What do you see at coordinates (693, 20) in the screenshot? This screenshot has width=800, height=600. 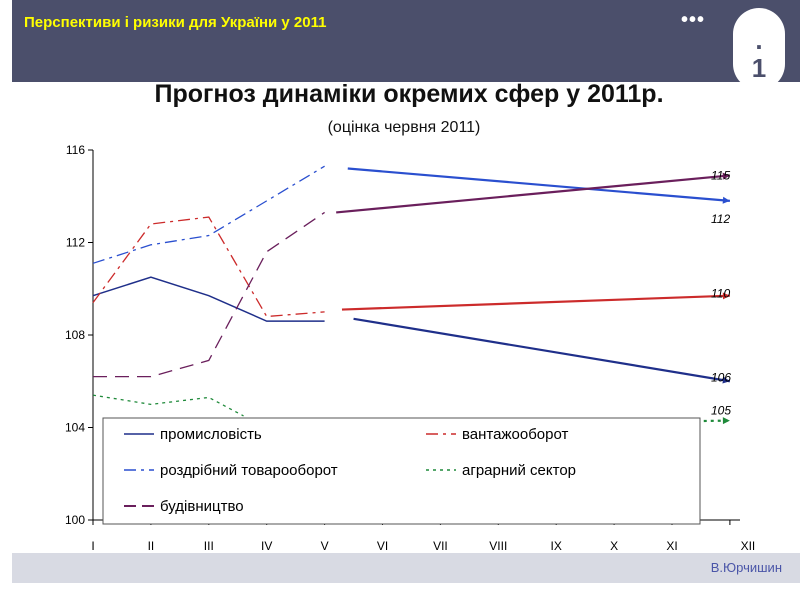 I see `more-dots-icon: •••` at bounding box center [693, 20].